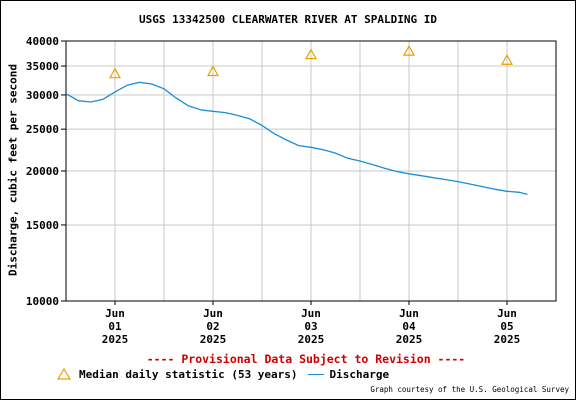 The width and height of the screenshot is (576, 400). Describe the element at coordinates (212, 326) in the screenshot. I see `x-tick-label: 02` at that location.